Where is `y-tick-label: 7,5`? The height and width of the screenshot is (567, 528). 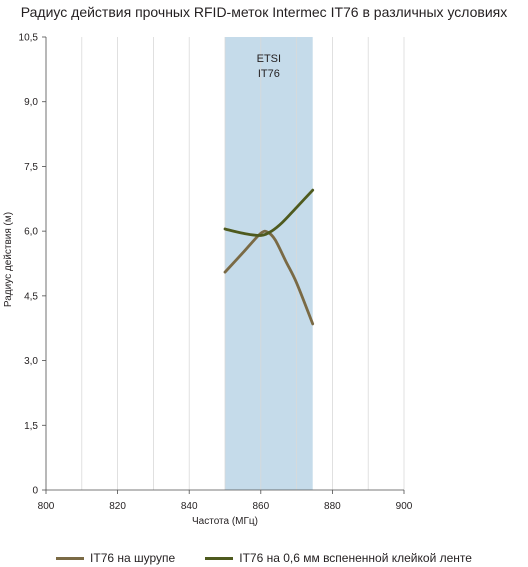
y-tick-label: 7,5 is located at coordinates (31, 167).